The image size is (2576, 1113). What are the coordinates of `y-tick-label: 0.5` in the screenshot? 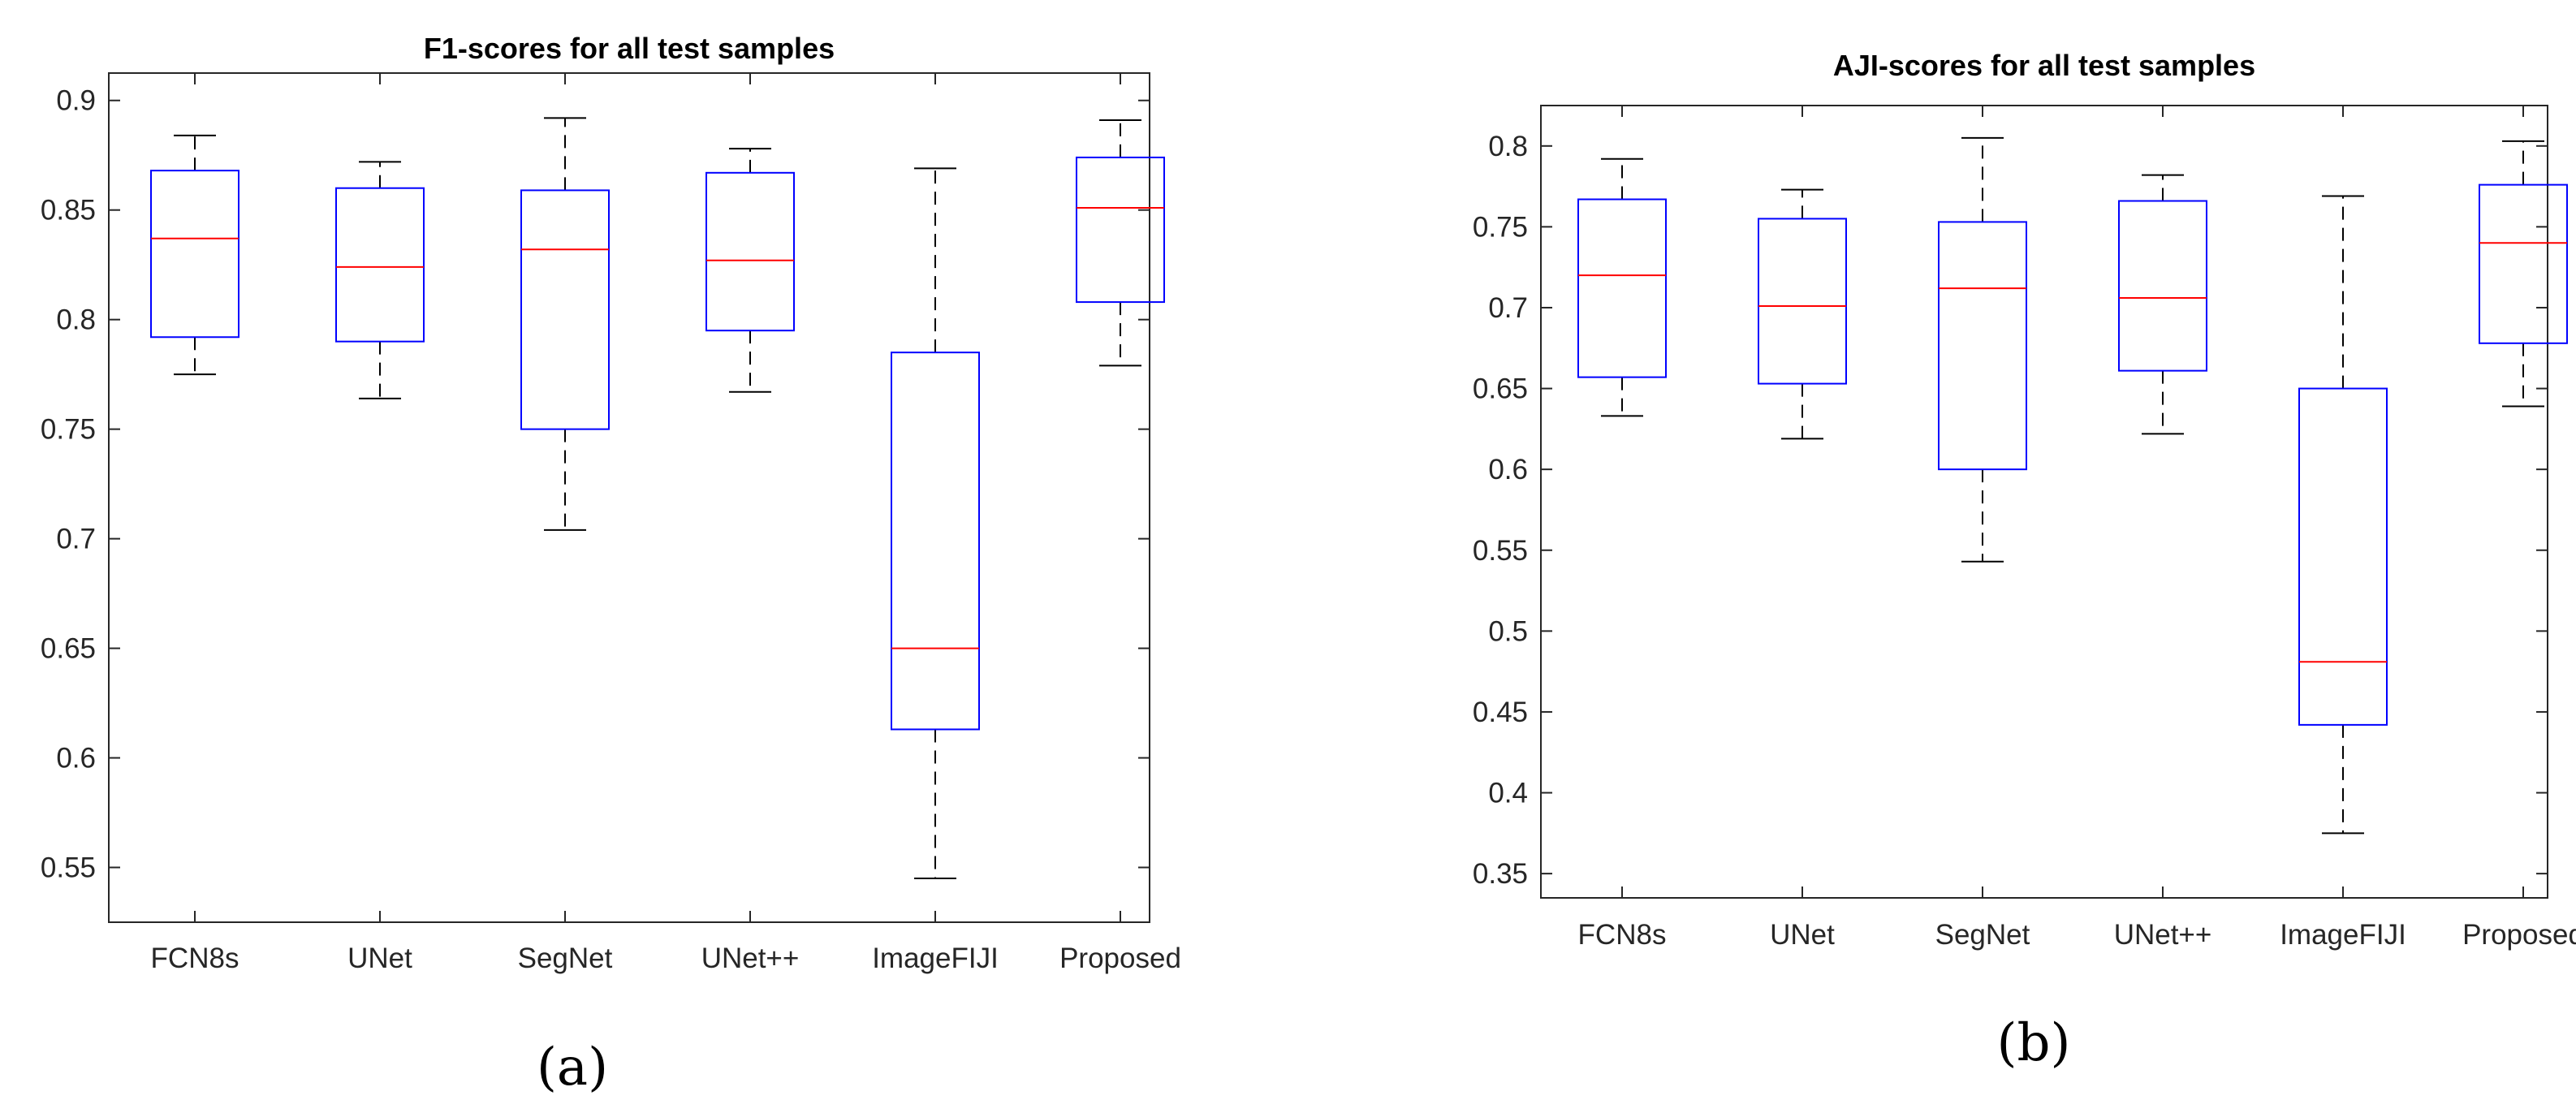 It's located at (1508, 631).